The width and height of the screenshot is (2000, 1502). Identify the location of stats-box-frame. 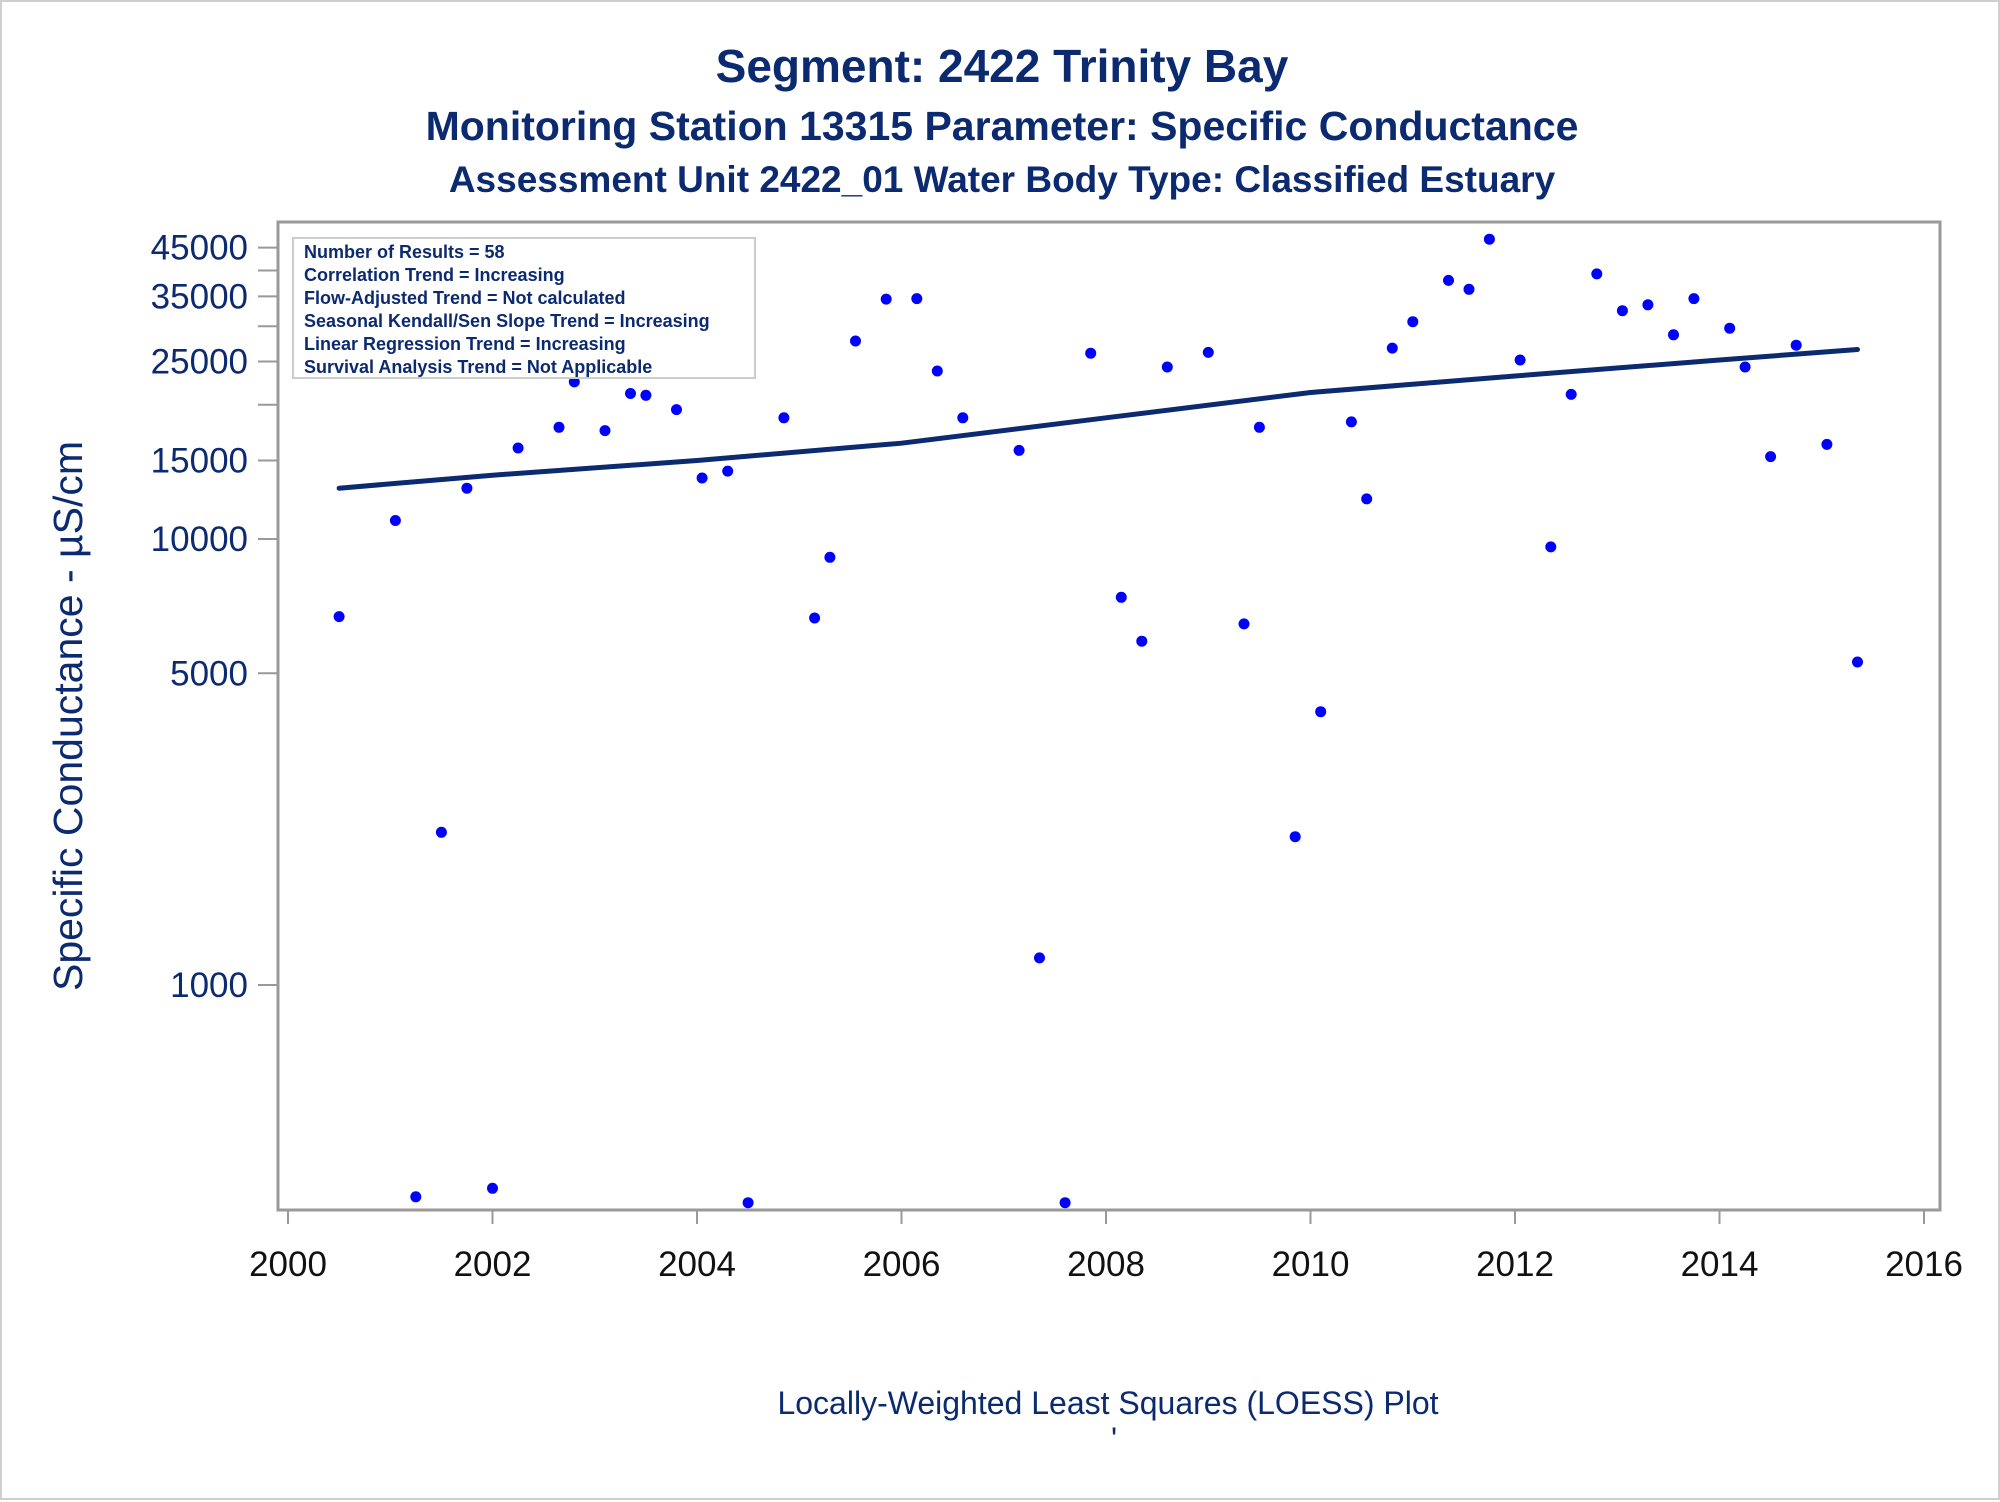
(524, 308).